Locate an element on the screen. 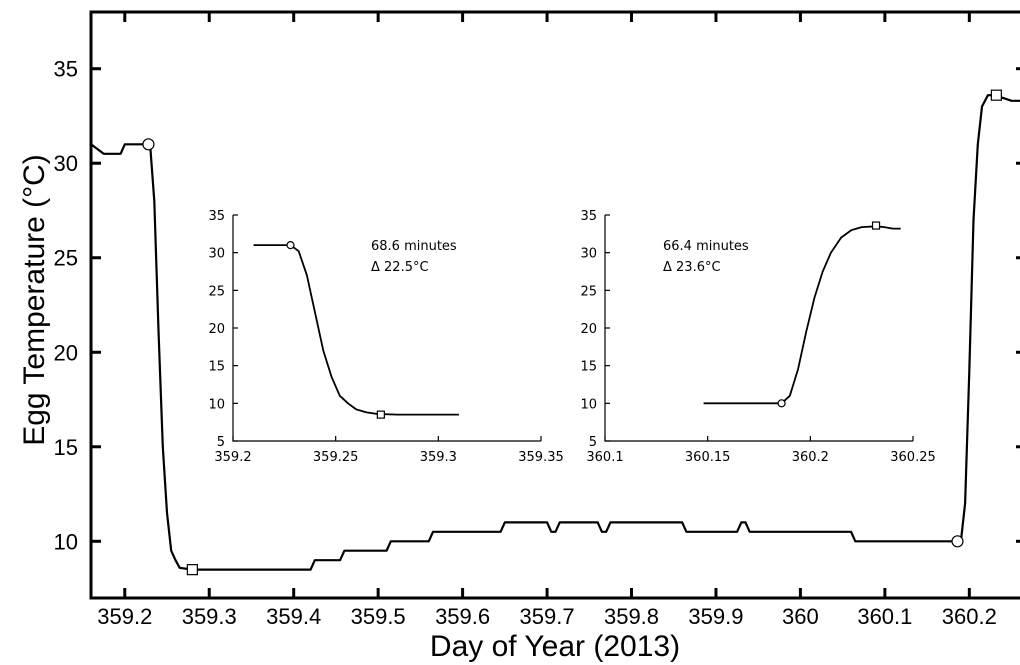 Image resolution: width=1020 pixels, height=665 pixels. x-tick-label: 359.35 is located at coordinates (541, 457).